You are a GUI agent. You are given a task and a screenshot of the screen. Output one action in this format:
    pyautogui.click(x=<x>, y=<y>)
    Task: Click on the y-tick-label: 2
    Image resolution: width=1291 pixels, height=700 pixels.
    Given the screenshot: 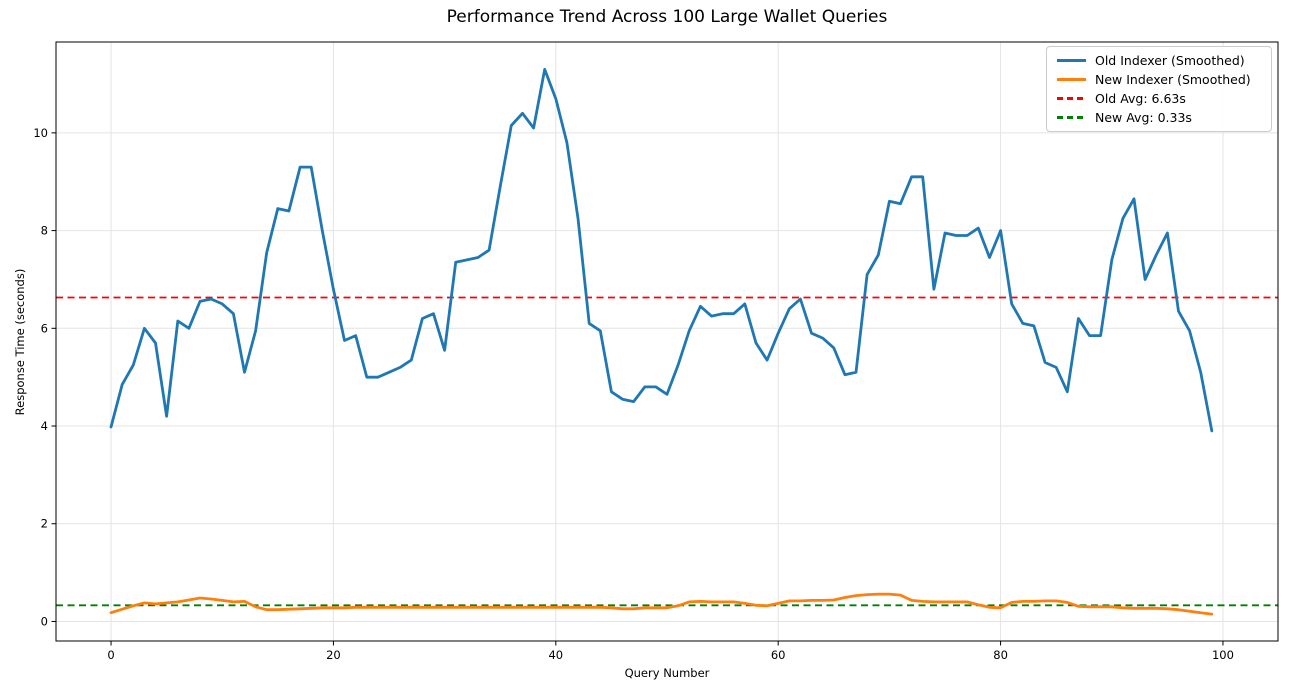 What is the action you would take?
    pyautogui.click(x=44, y=524)
    